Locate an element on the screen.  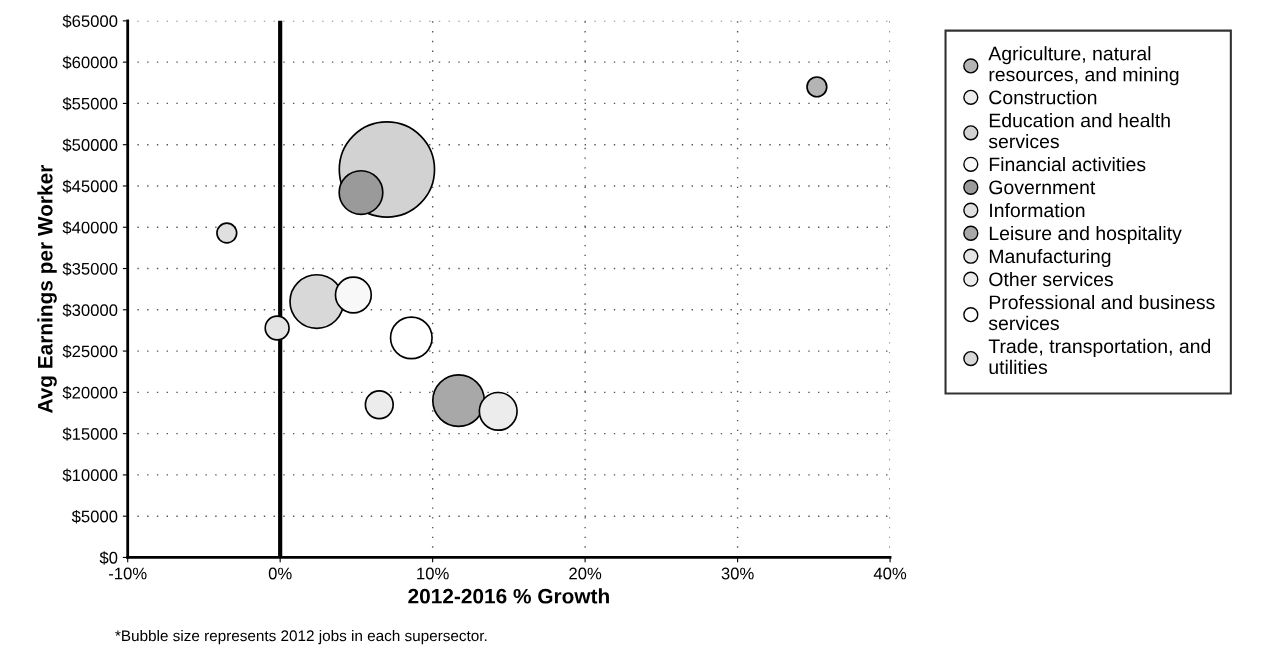
x-tick-label: 30% is located at coordinates (737, 573).